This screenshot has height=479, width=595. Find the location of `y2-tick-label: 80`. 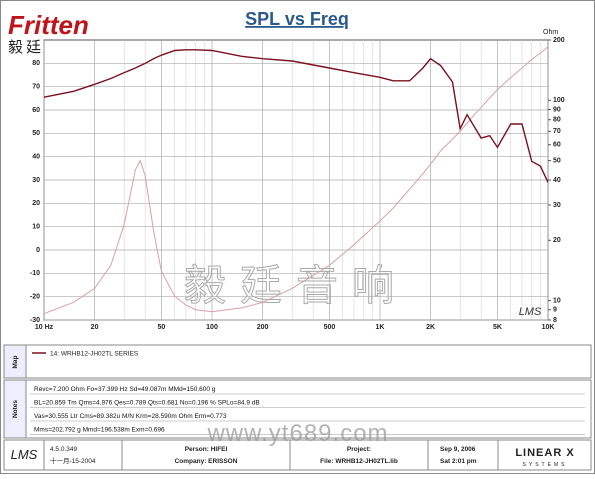

y2-tick-label: 80 is located at coordinates (557, 120).